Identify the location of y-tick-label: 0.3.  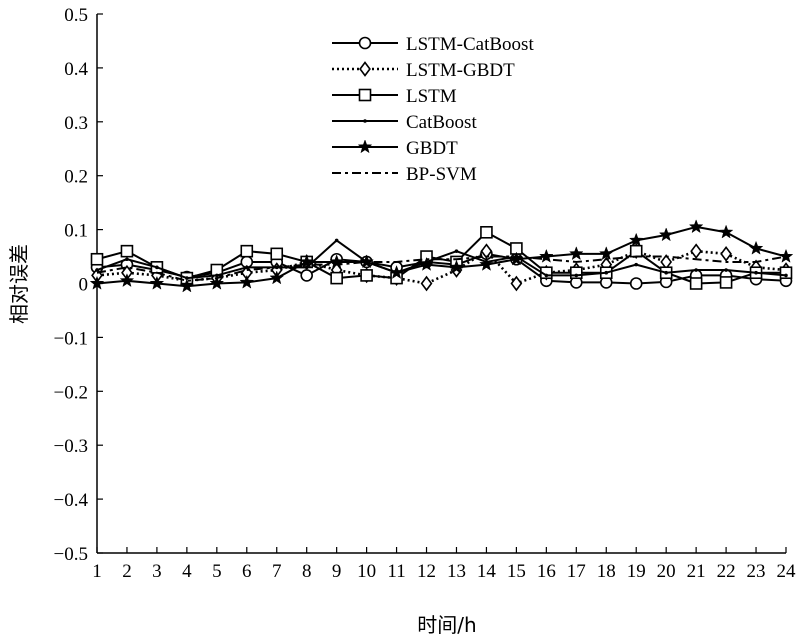
(76, 123).